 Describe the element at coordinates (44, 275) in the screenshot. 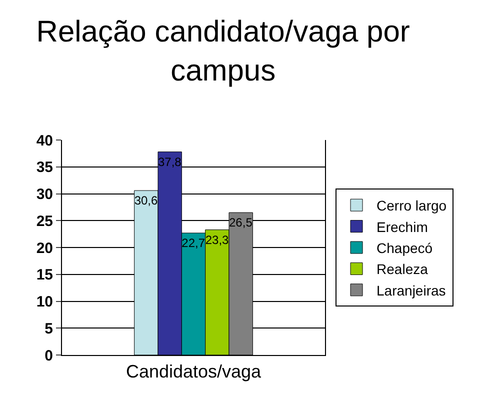

I see `y-tick-label: 15` at that location.